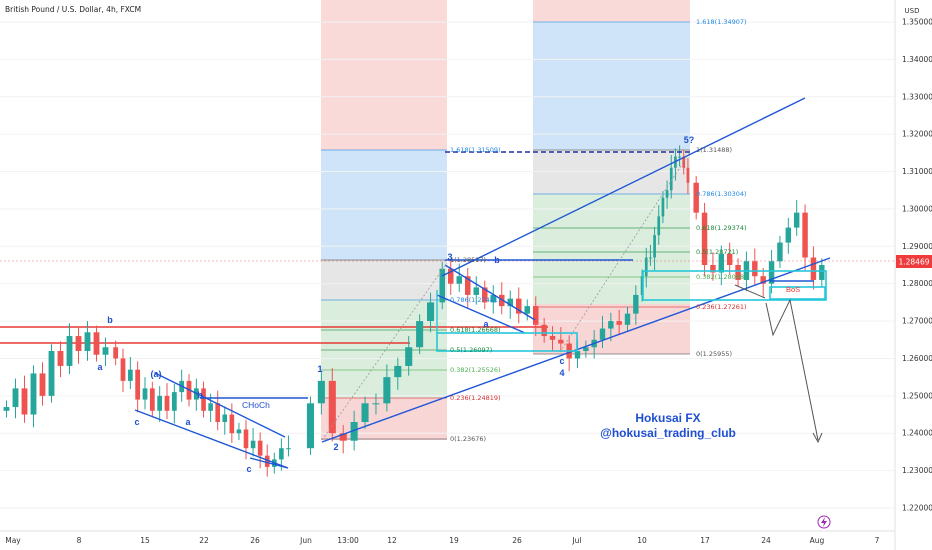  What do you see at coordinates (917, 246) in the screenshot?
I see `y-tick-label: 1.29000` at bounding box center [917, 246].